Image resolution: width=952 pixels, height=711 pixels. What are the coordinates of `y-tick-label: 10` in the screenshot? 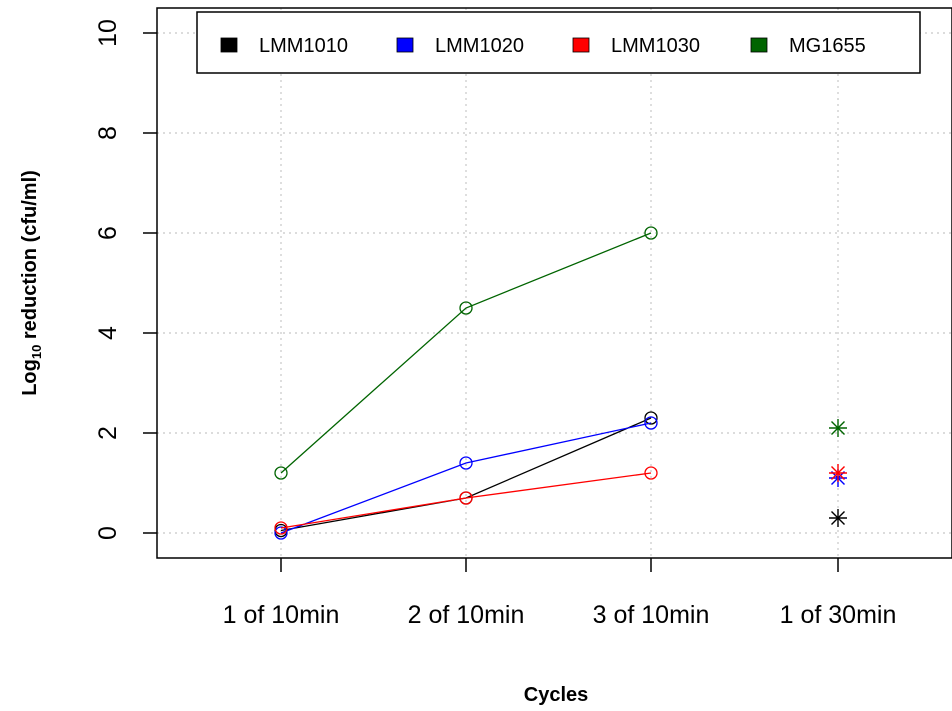 It's located at (108, 33).